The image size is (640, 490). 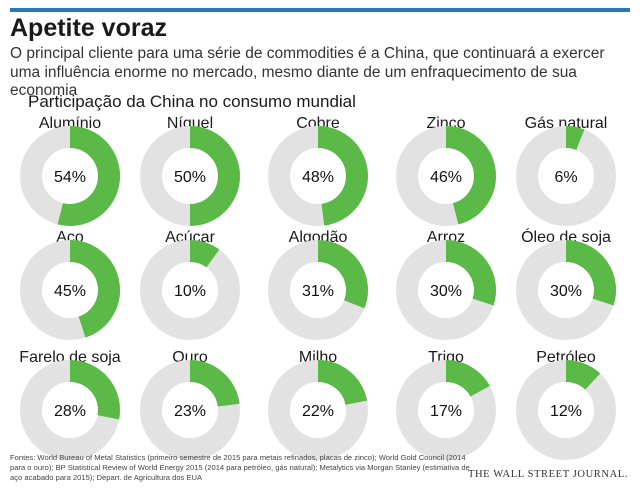 What do you see at coordinates (190, 177) in the screenshot?
I see `value-niquel: 50%` at bounding box center [190, 177].